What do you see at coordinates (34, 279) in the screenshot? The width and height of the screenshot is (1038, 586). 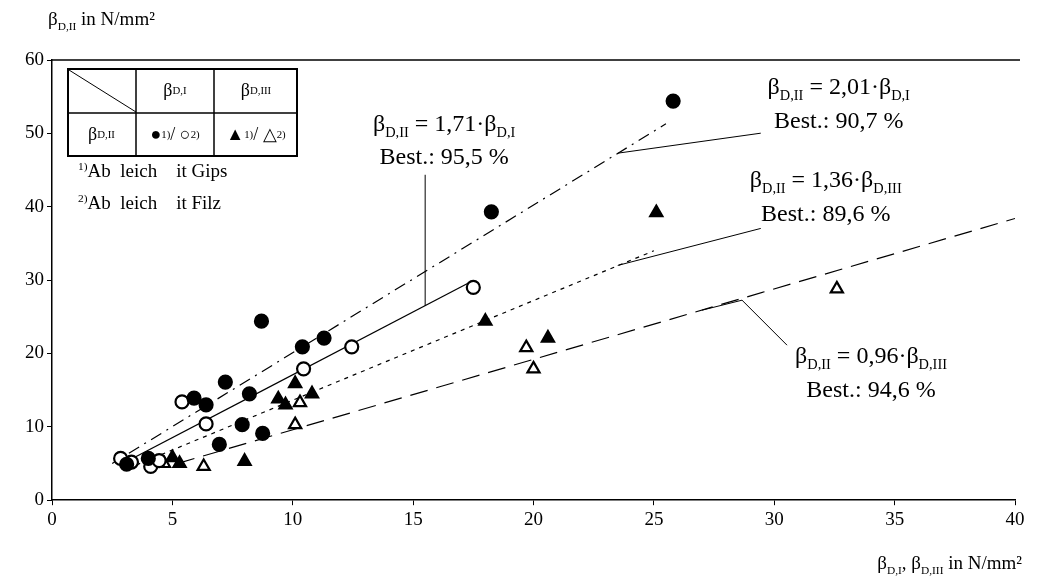 I see `y-tick-label: 30` at bounding box center [34, 279].